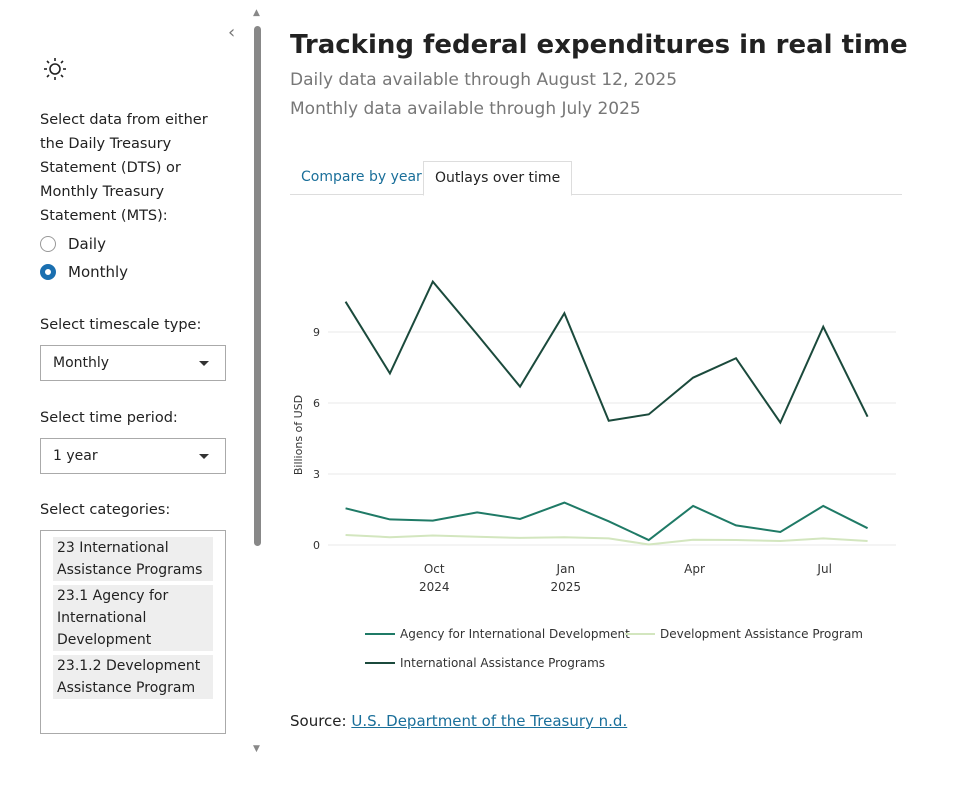 The image size is (966, 793). I want to click on timescale-label: Select timescale type:, so click(121, 325).